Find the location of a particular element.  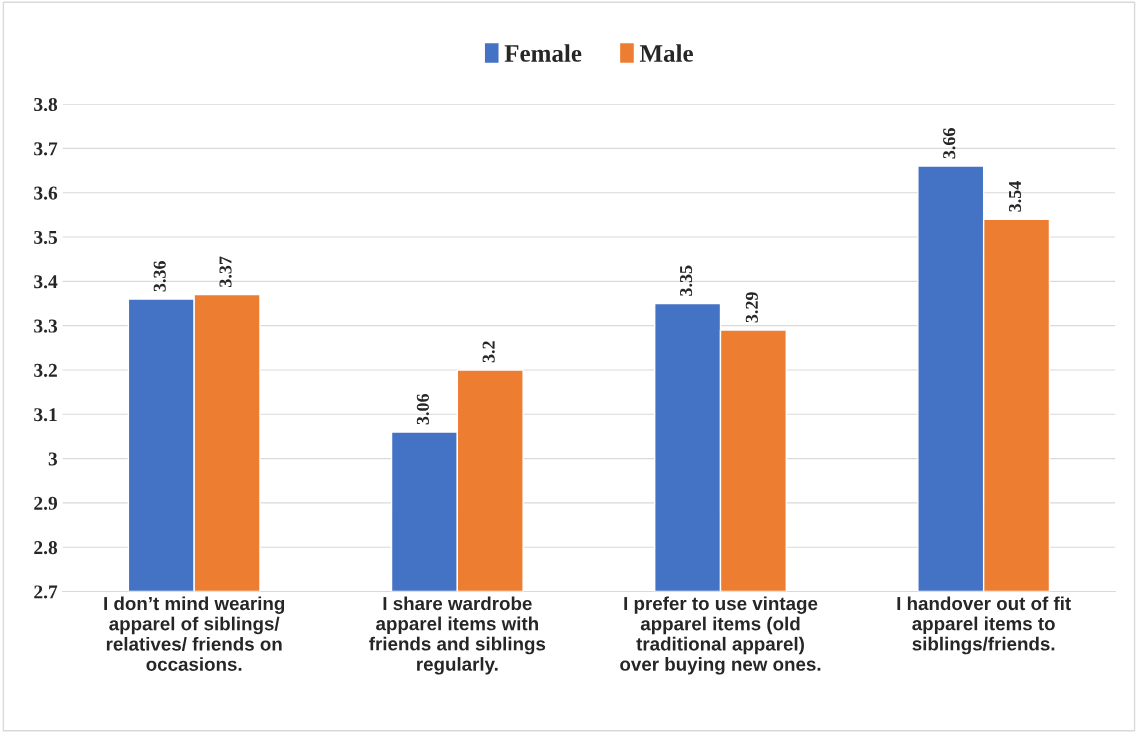

legend-label: Male is located at coordinates (666, 53).